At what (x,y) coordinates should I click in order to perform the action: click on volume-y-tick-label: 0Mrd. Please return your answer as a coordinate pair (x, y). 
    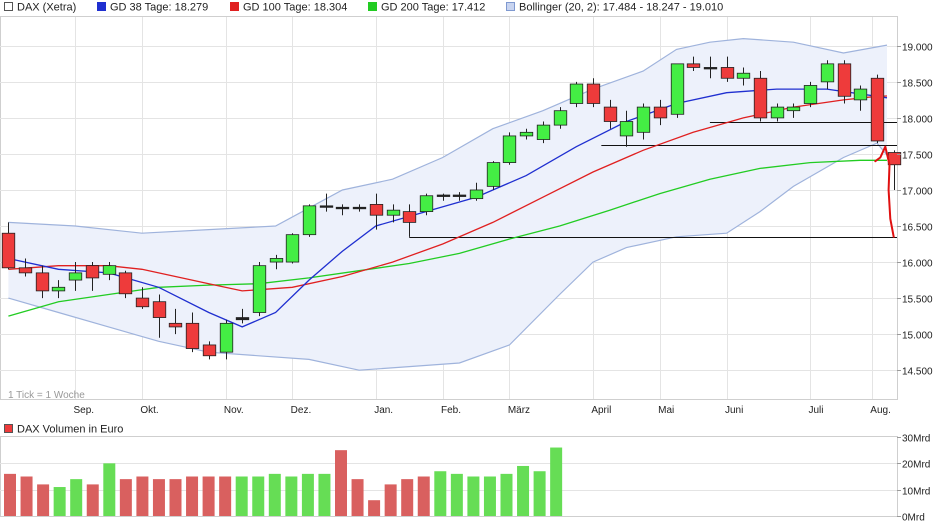
    Looking at the image, I should click on (913, 518).